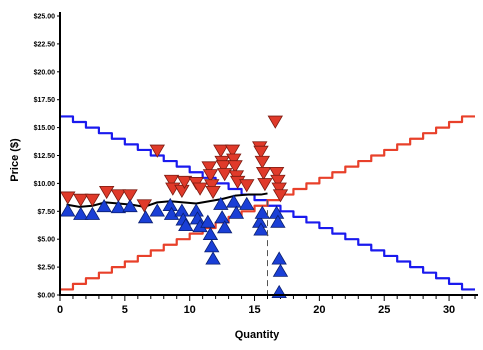 The height and width of the screenshot is (350, 483). I want to click on y-tick-label: $12.50, so click(45, 156).